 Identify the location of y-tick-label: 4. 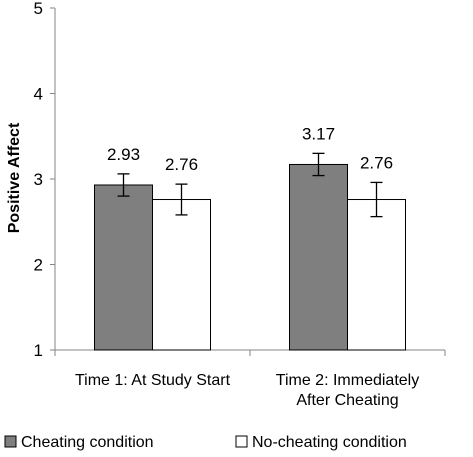
(38, 94).